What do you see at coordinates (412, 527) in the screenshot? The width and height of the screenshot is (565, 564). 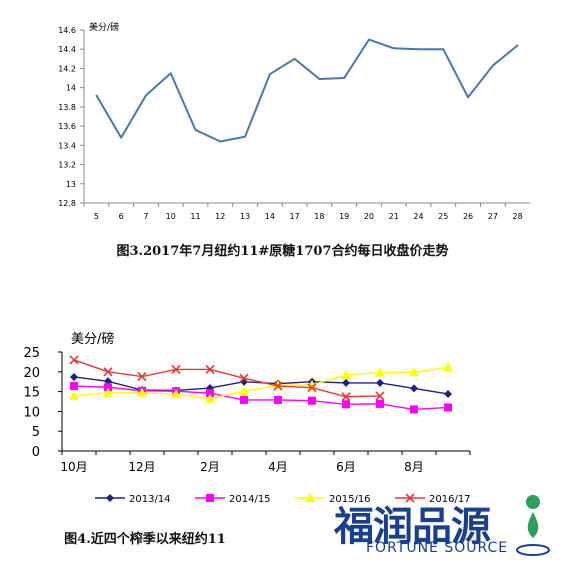 I see `watermark-chinese: 福润品源` at bounding box center [412, 527].